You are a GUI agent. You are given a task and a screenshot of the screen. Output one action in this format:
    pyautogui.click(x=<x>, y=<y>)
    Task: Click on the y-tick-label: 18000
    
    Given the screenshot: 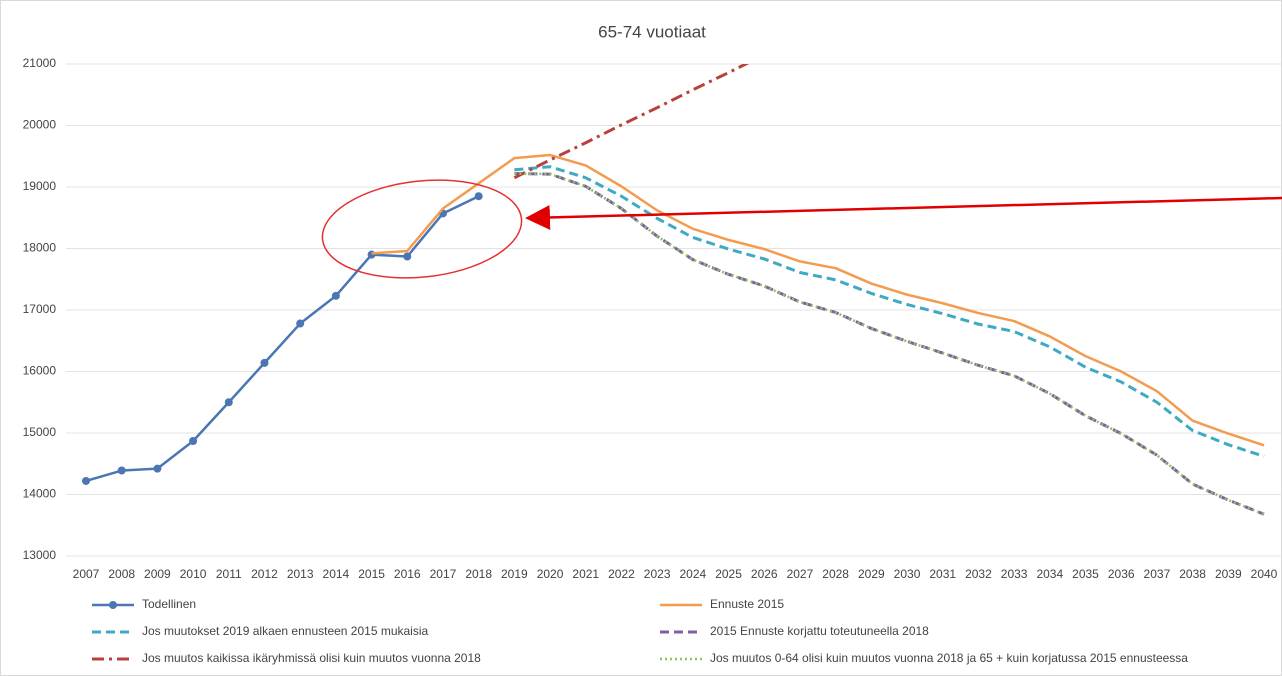 What is the action you would take?
    pyautogui.click(x=40, y=248)
    